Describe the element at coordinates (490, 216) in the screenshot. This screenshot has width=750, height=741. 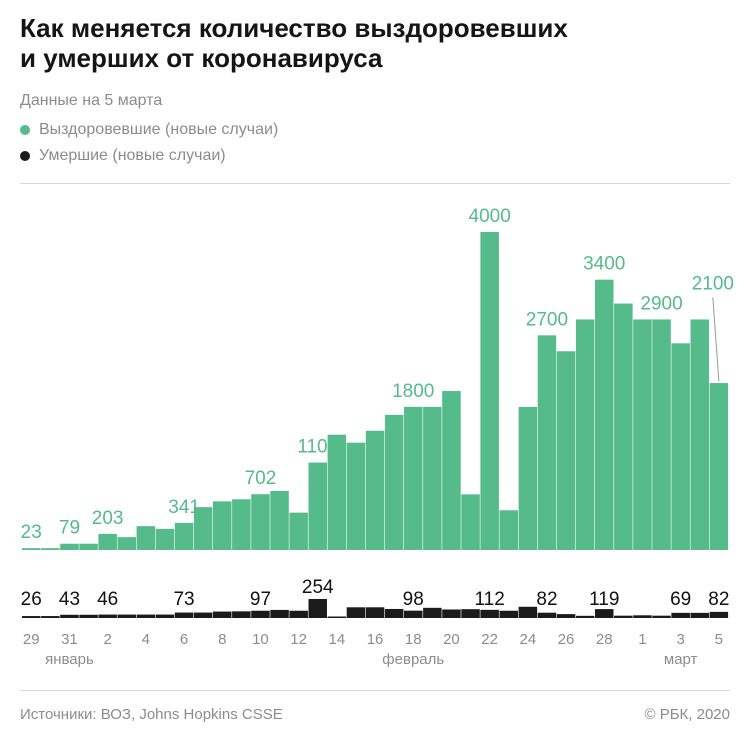
I see `recovered-value-label: 4000` at that location.